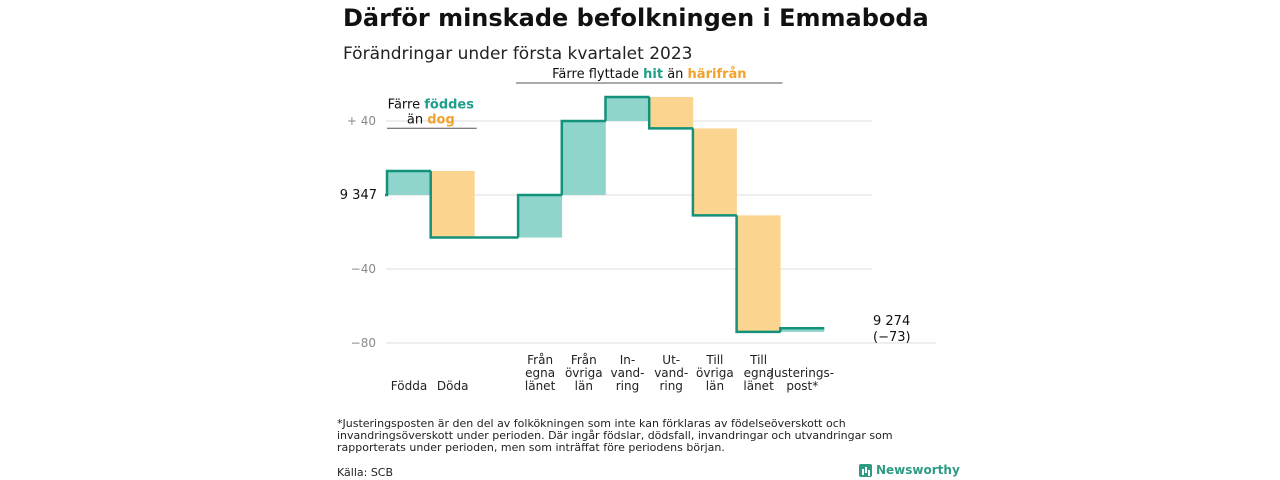 Image resolution: width=1280 pixels, height=480 pixels. What do you see at coordinates (671, 373) in the screenshot?
I see `x-tick-label: Ut-vand-ring` at bounding box center [671, 373].